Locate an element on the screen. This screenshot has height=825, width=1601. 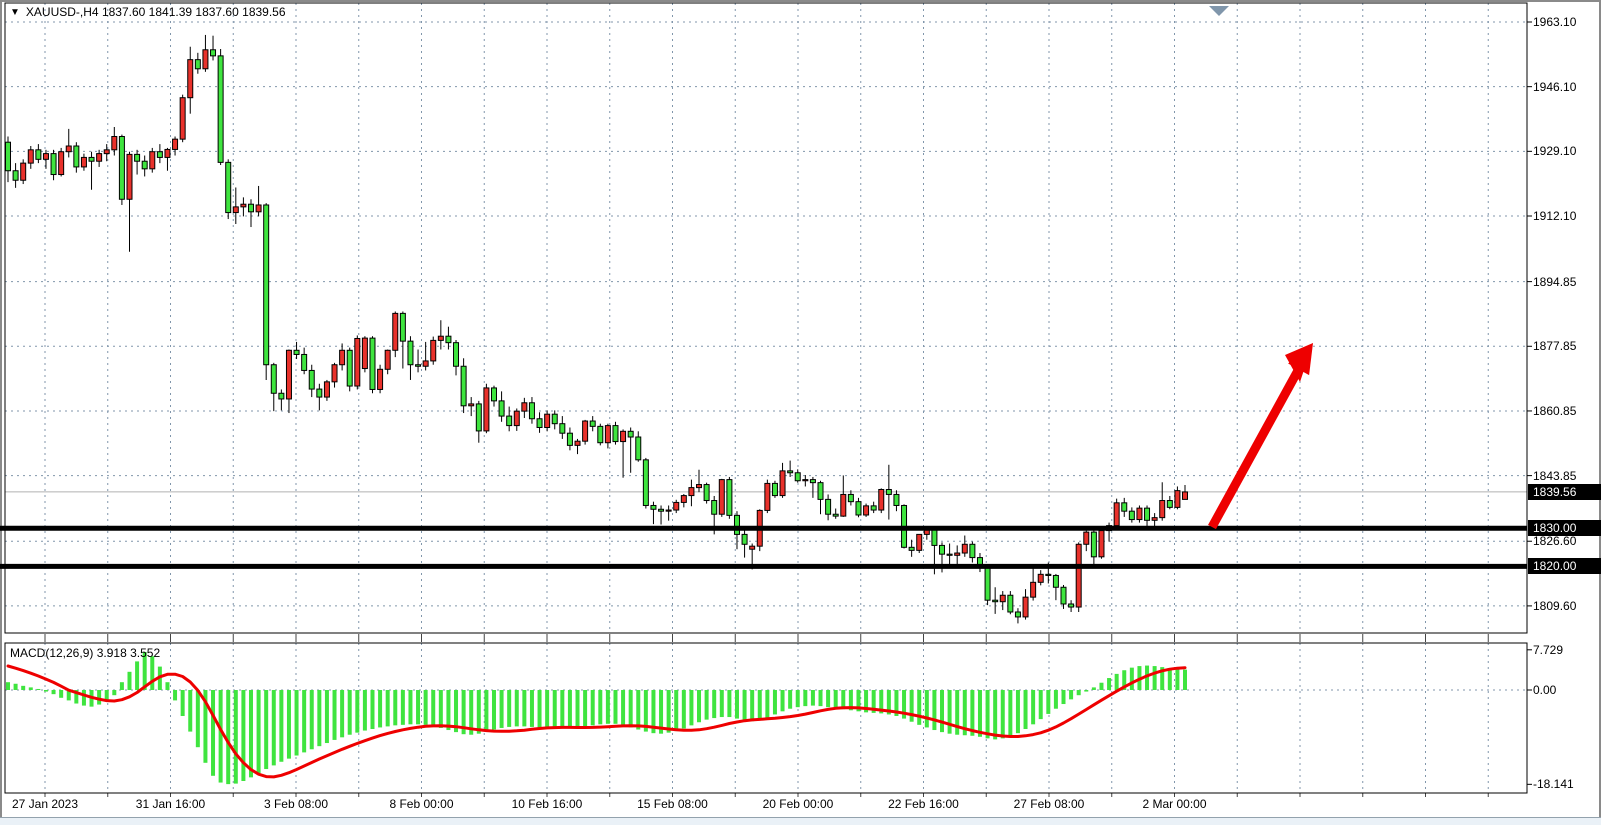
time-axis-label: 3 Feb 08:00 is located at coordinates (296, 804).